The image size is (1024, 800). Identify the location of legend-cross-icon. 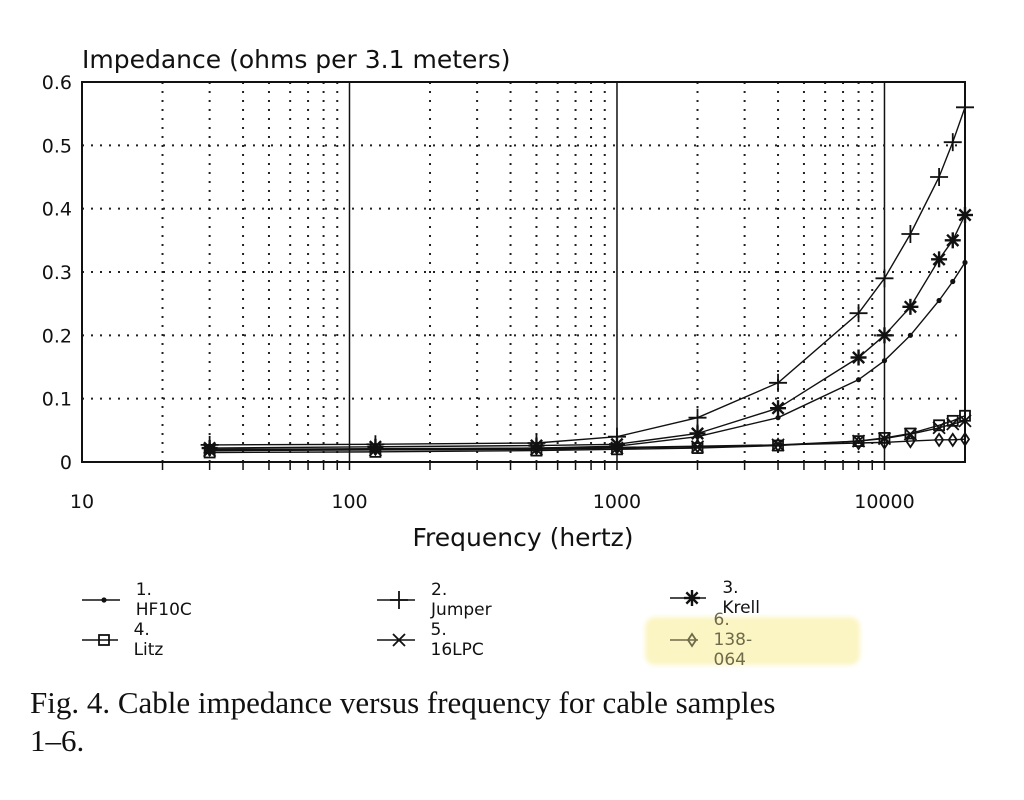
(396, 640).